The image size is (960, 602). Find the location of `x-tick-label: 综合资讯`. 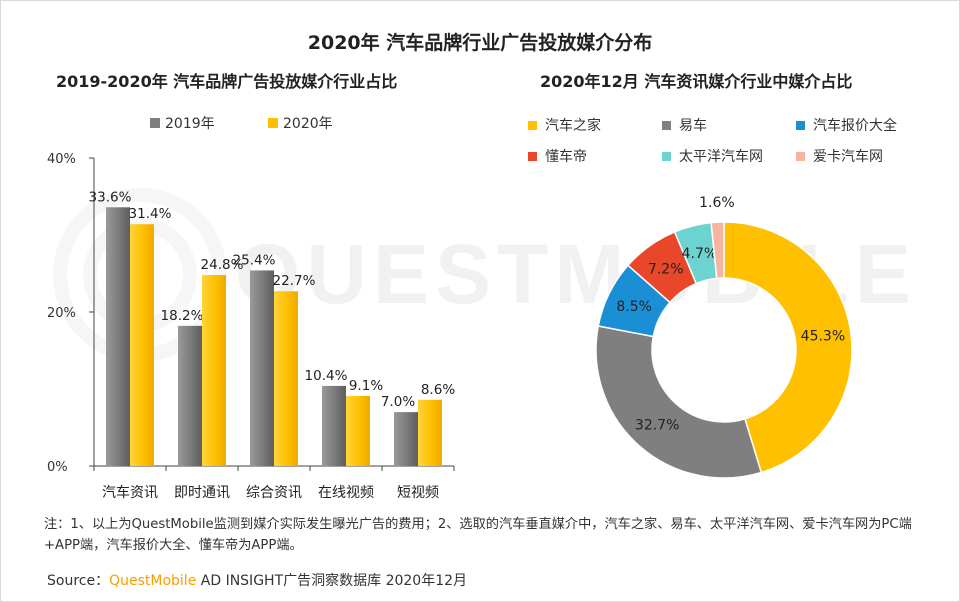

x-tick-label: 综合资讯 is located at coordinates (274, 493).